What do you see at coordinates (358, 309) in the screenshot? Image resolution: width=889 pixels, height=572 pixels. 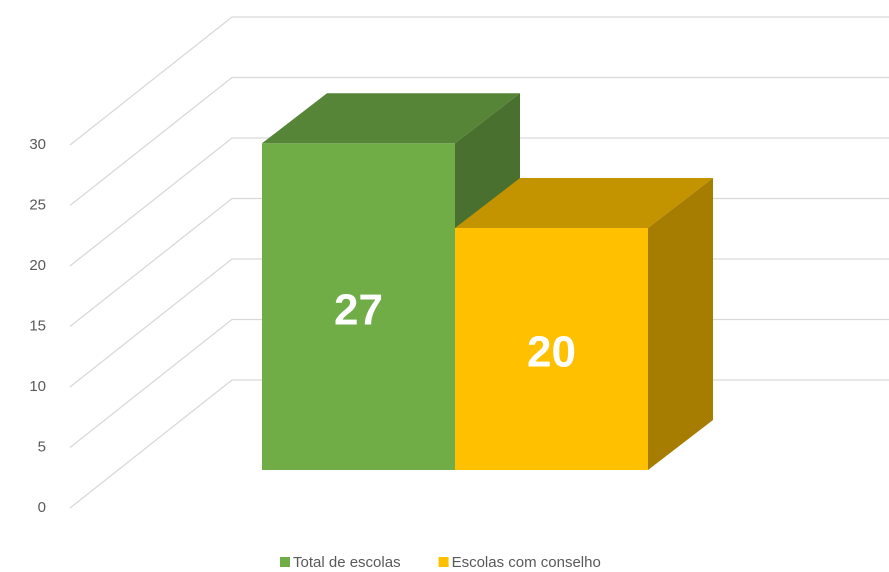 I see `data-label: 27` at bounding box center [358, 309].